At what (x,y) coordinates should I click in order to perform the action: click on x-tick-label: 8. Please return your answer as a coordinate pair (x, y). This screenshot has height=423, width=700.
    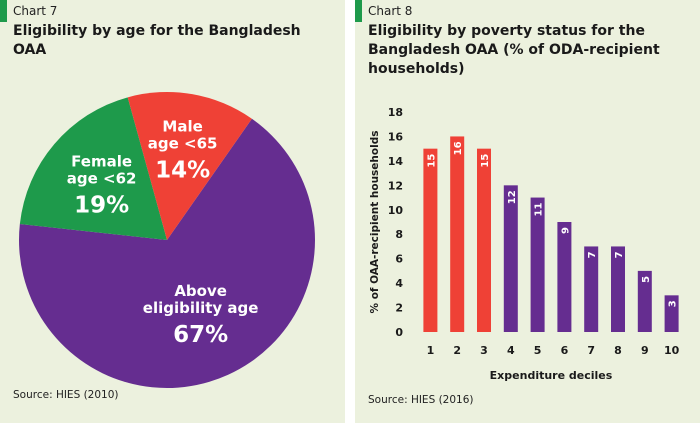
    Looking at the image, I should click on (618, 350).